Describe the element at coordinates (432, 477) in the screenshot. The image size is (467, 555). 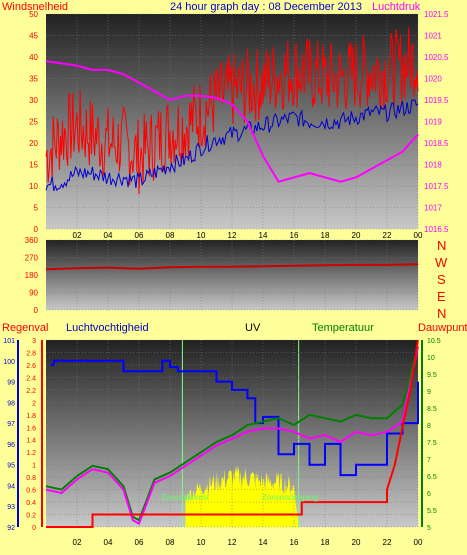
I see `temp-y-tick-3: 6.5` at that location.